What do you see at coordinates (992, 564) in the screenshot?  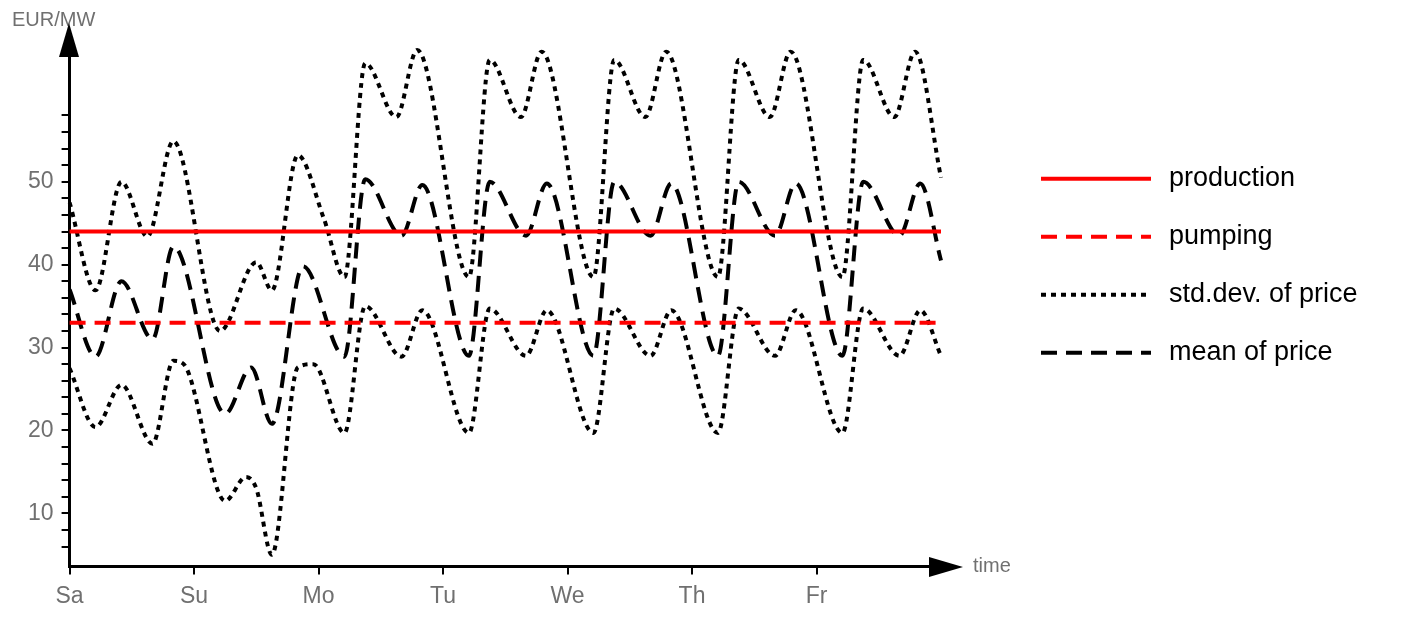 I see `x-axis-title: time` at bounding box center [992, 564].